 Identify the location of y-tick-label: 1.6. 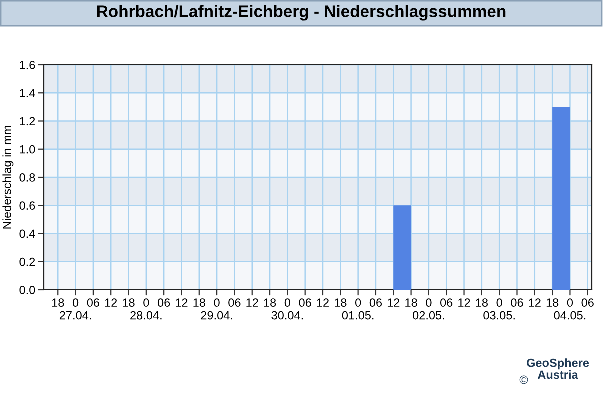
(28, 65).